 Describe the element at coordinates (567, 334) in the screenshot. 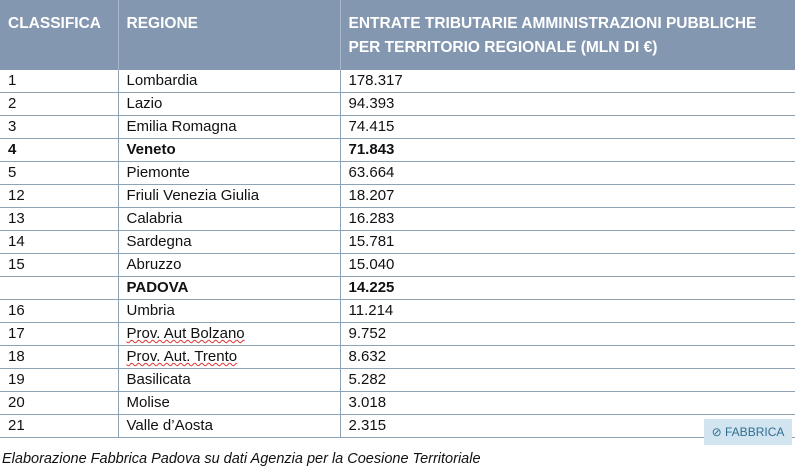

I see `cell-value: 9.752` at that location.